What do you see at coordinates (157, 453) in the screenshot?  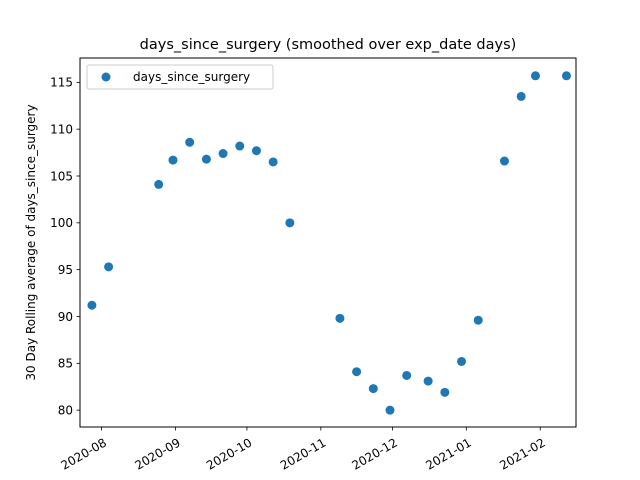 I see `x-tick-label: 2020-09` at bounding box center [157, 453].